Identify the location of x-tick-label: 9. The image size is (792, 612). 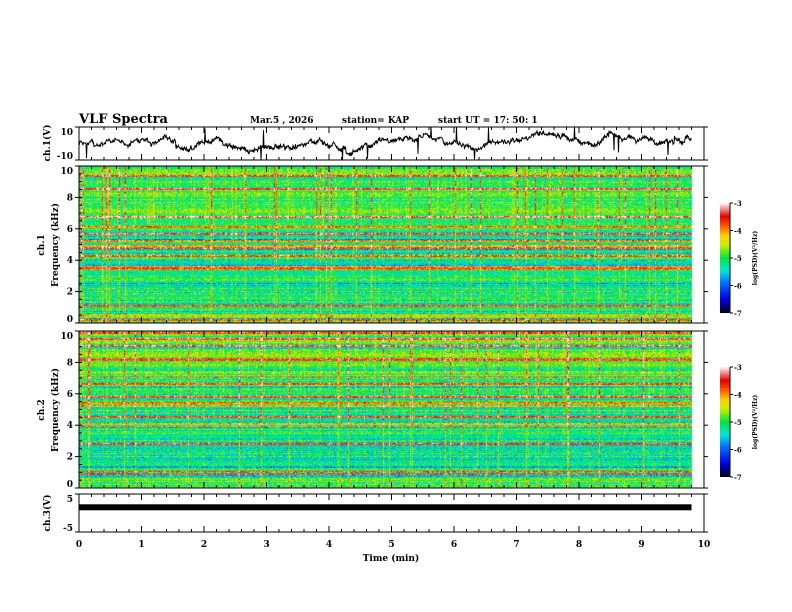
(641, 545).